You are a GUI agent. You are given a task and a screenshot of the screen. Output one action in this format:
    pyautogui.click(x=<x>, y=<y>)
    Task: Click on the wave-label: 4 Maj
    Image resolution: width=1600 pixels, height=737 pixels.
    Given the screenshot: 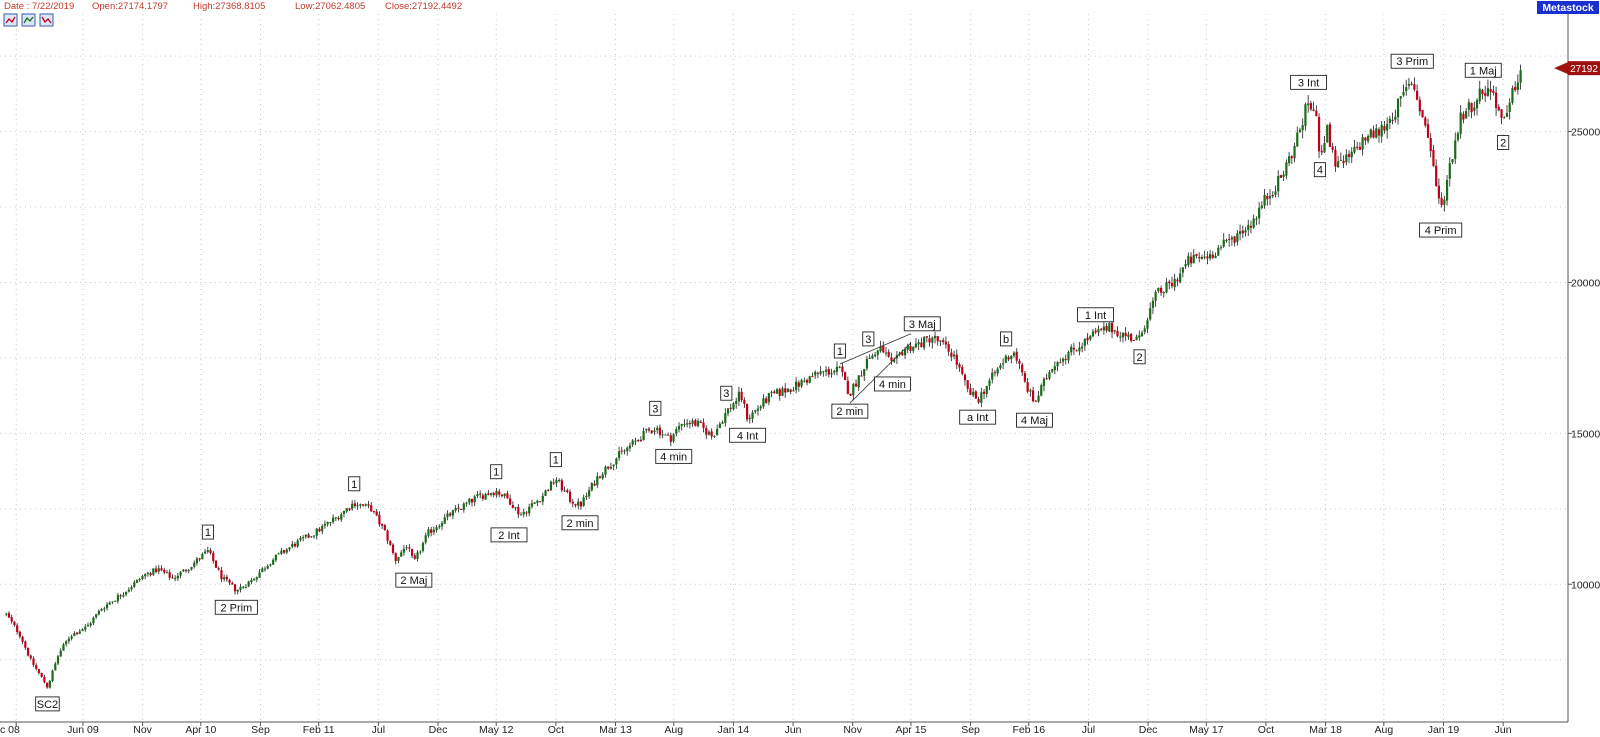 What is the action you would take?
    pyautogui.click(x=1034, y=420)
    